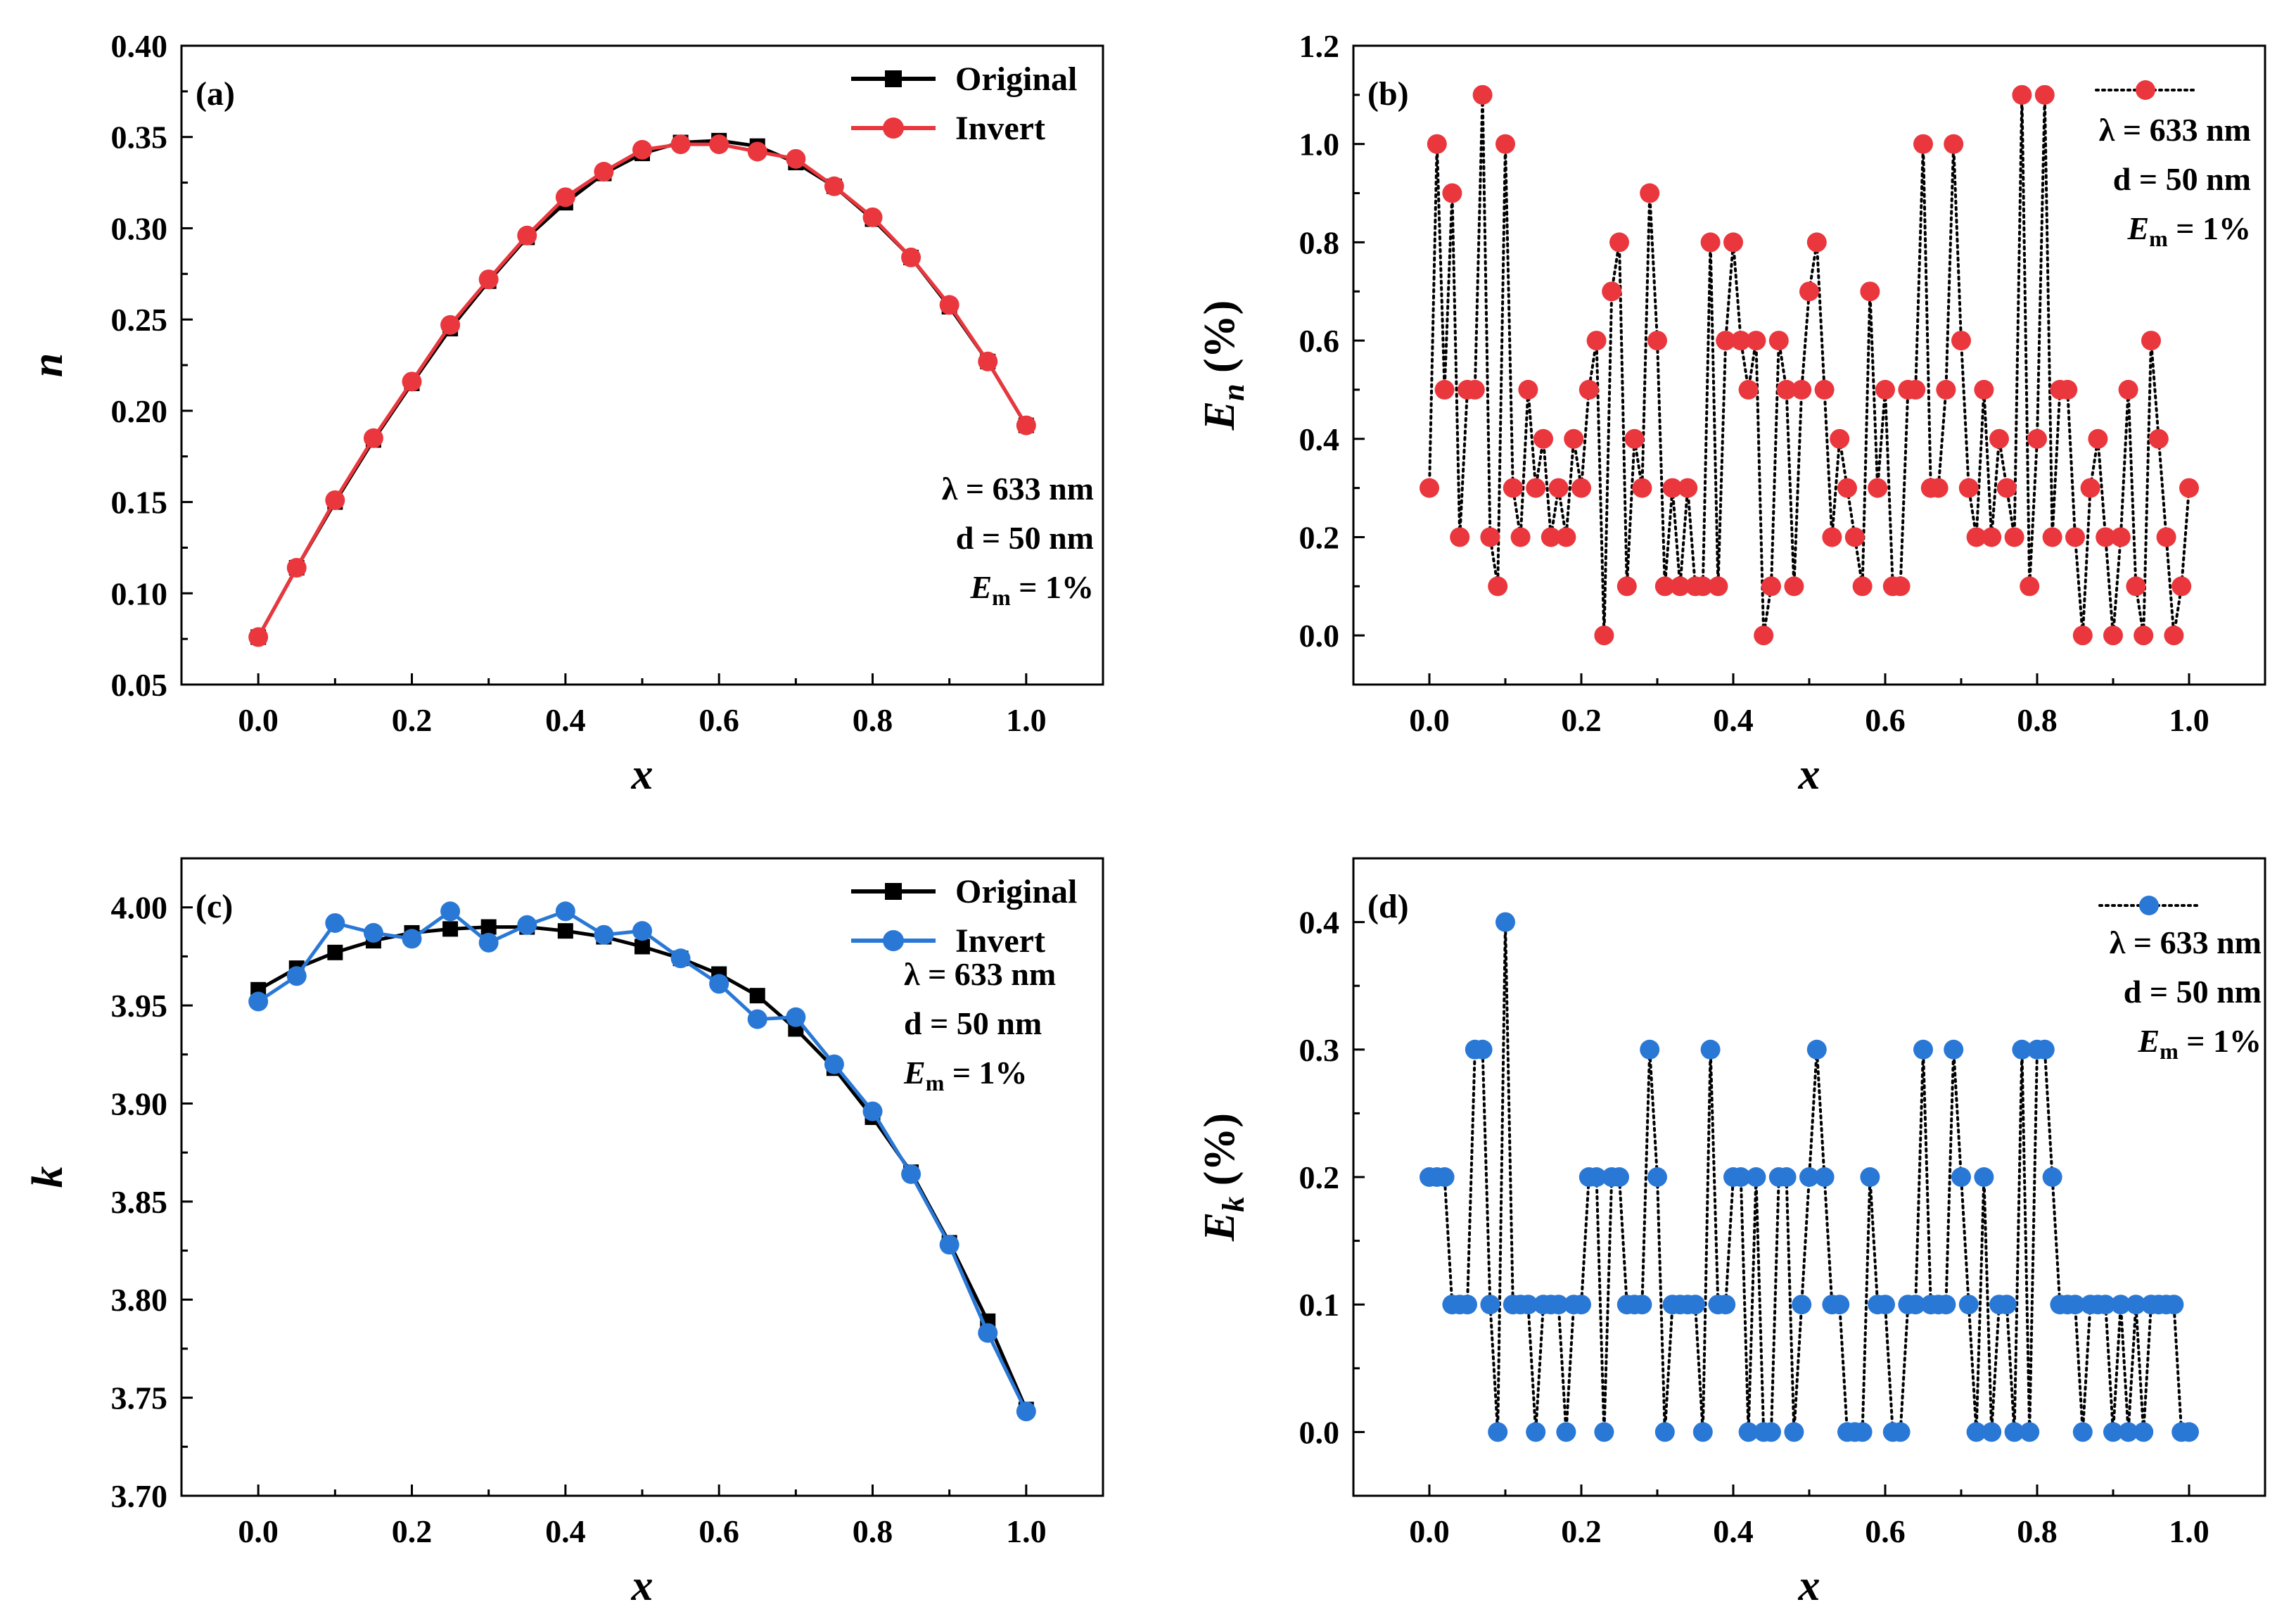 This screenshot has width=2296, height=1621. Describe the element at coordinates (1388, 907) in the screenshot. I see `panel-label: (d)` at that location.